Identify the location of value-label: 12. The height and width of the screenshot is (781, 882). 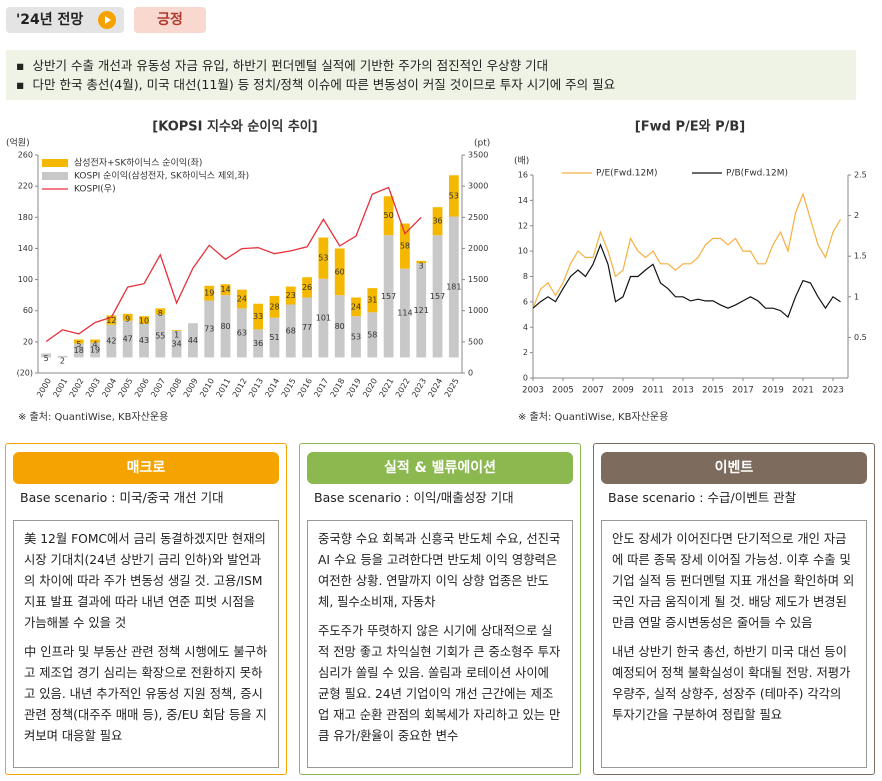
(111, 320).